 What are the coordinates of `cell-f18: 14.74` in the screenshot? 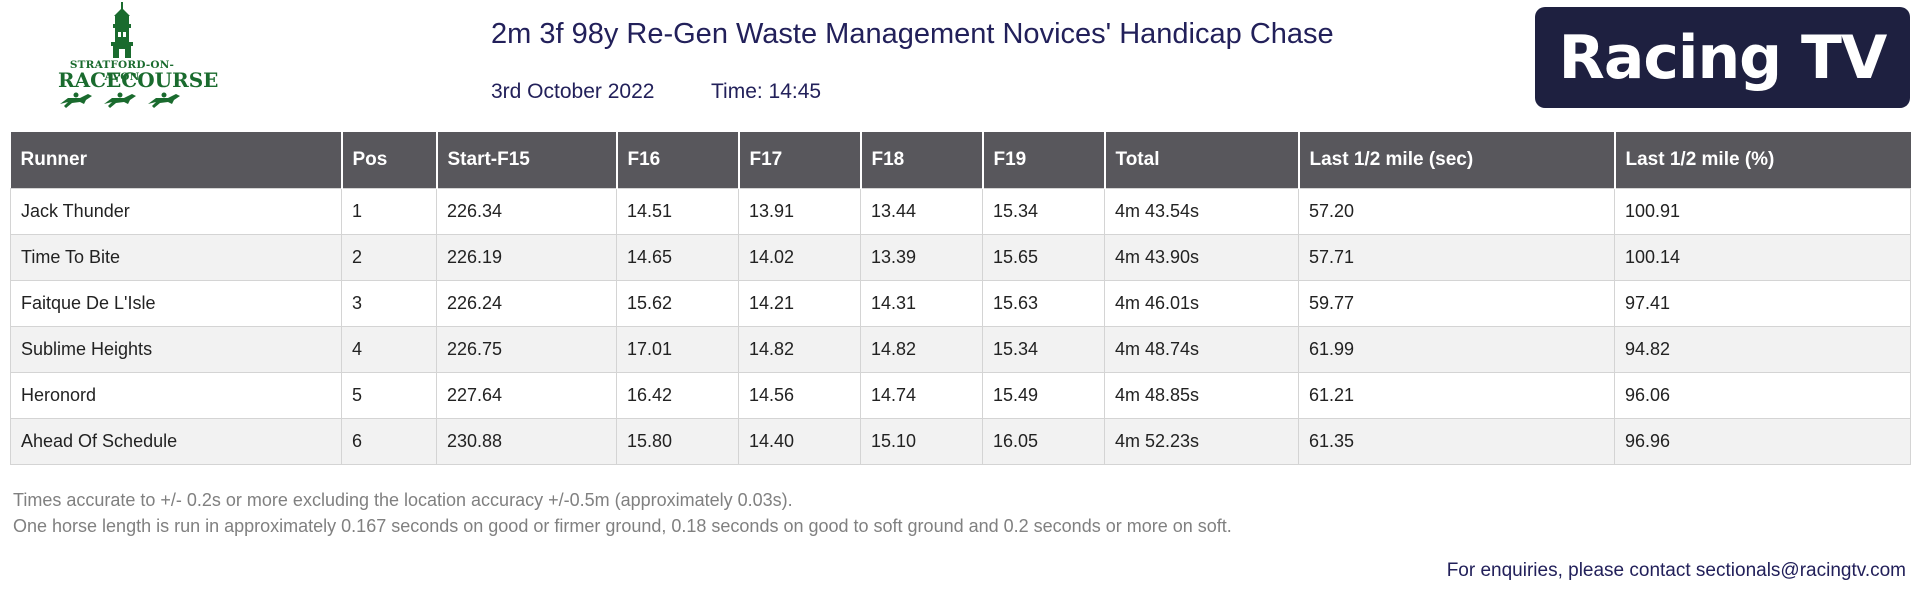 It's located at (921, 395).